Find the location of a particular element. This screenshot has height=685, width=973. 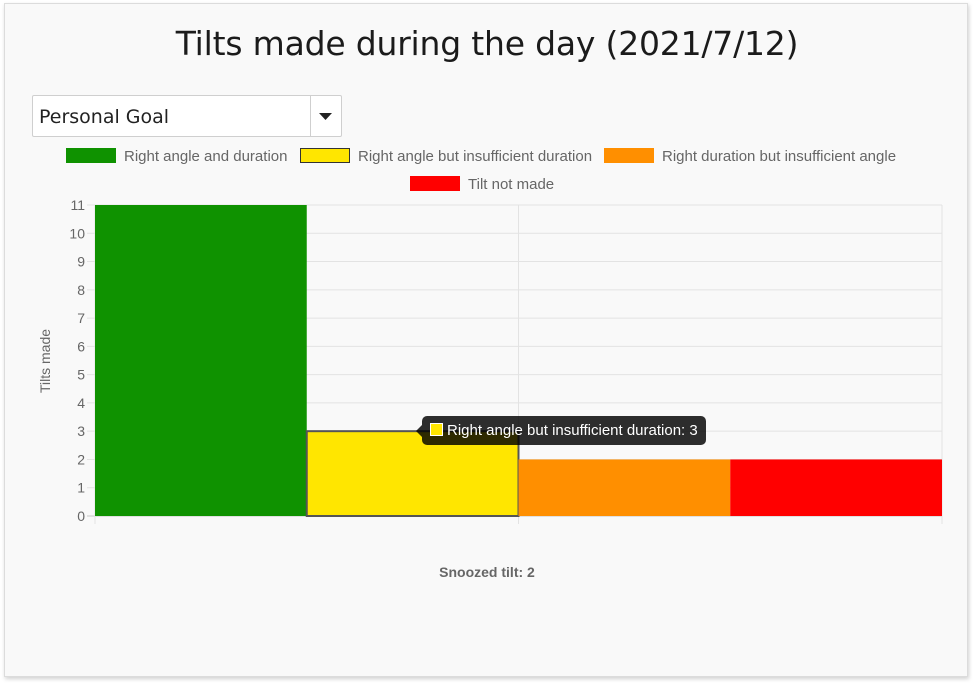

y-tick-label: 9 is located at coordinates (81, 262).